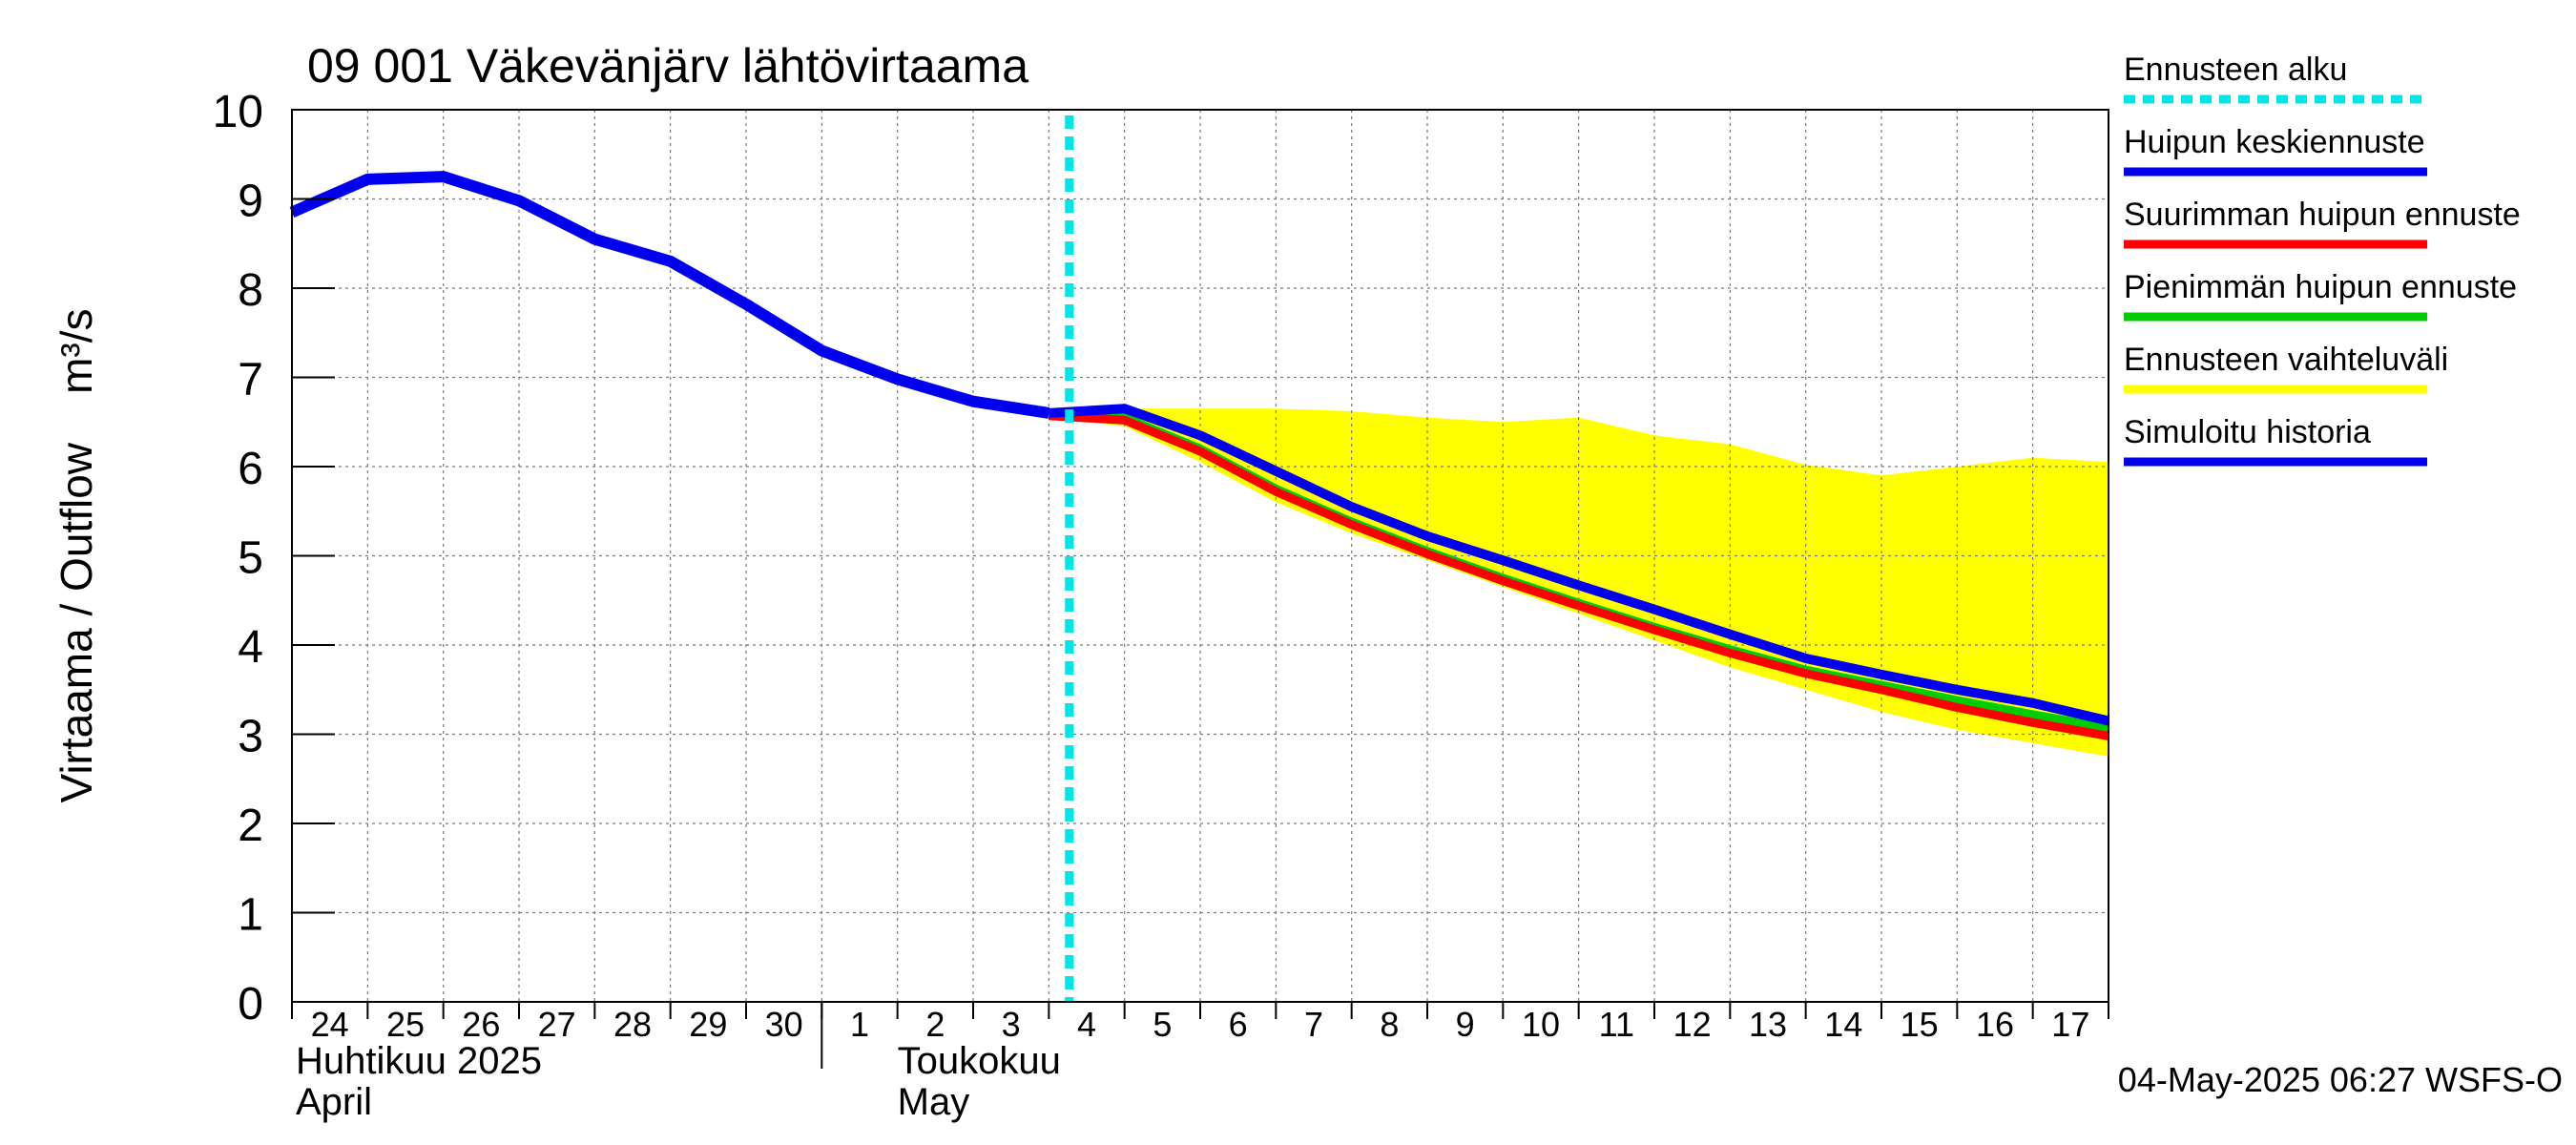 The height and width of the screenshot is (1145, 2576). I want to click on x-tick-label: 29, so click(708, 1025).